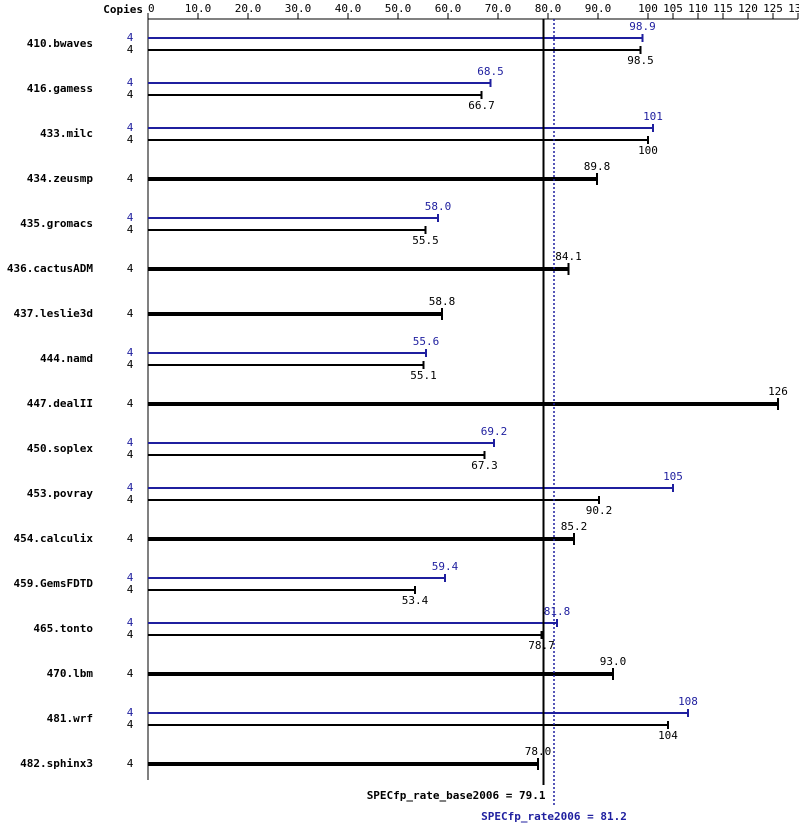 Image resolution: width=799 pixels, height=831 pixels. What do you see at coordinates (54, 538) in the screenshot?
I see `benchmark-label: 454.calculix` at bounding box center [54, 538].